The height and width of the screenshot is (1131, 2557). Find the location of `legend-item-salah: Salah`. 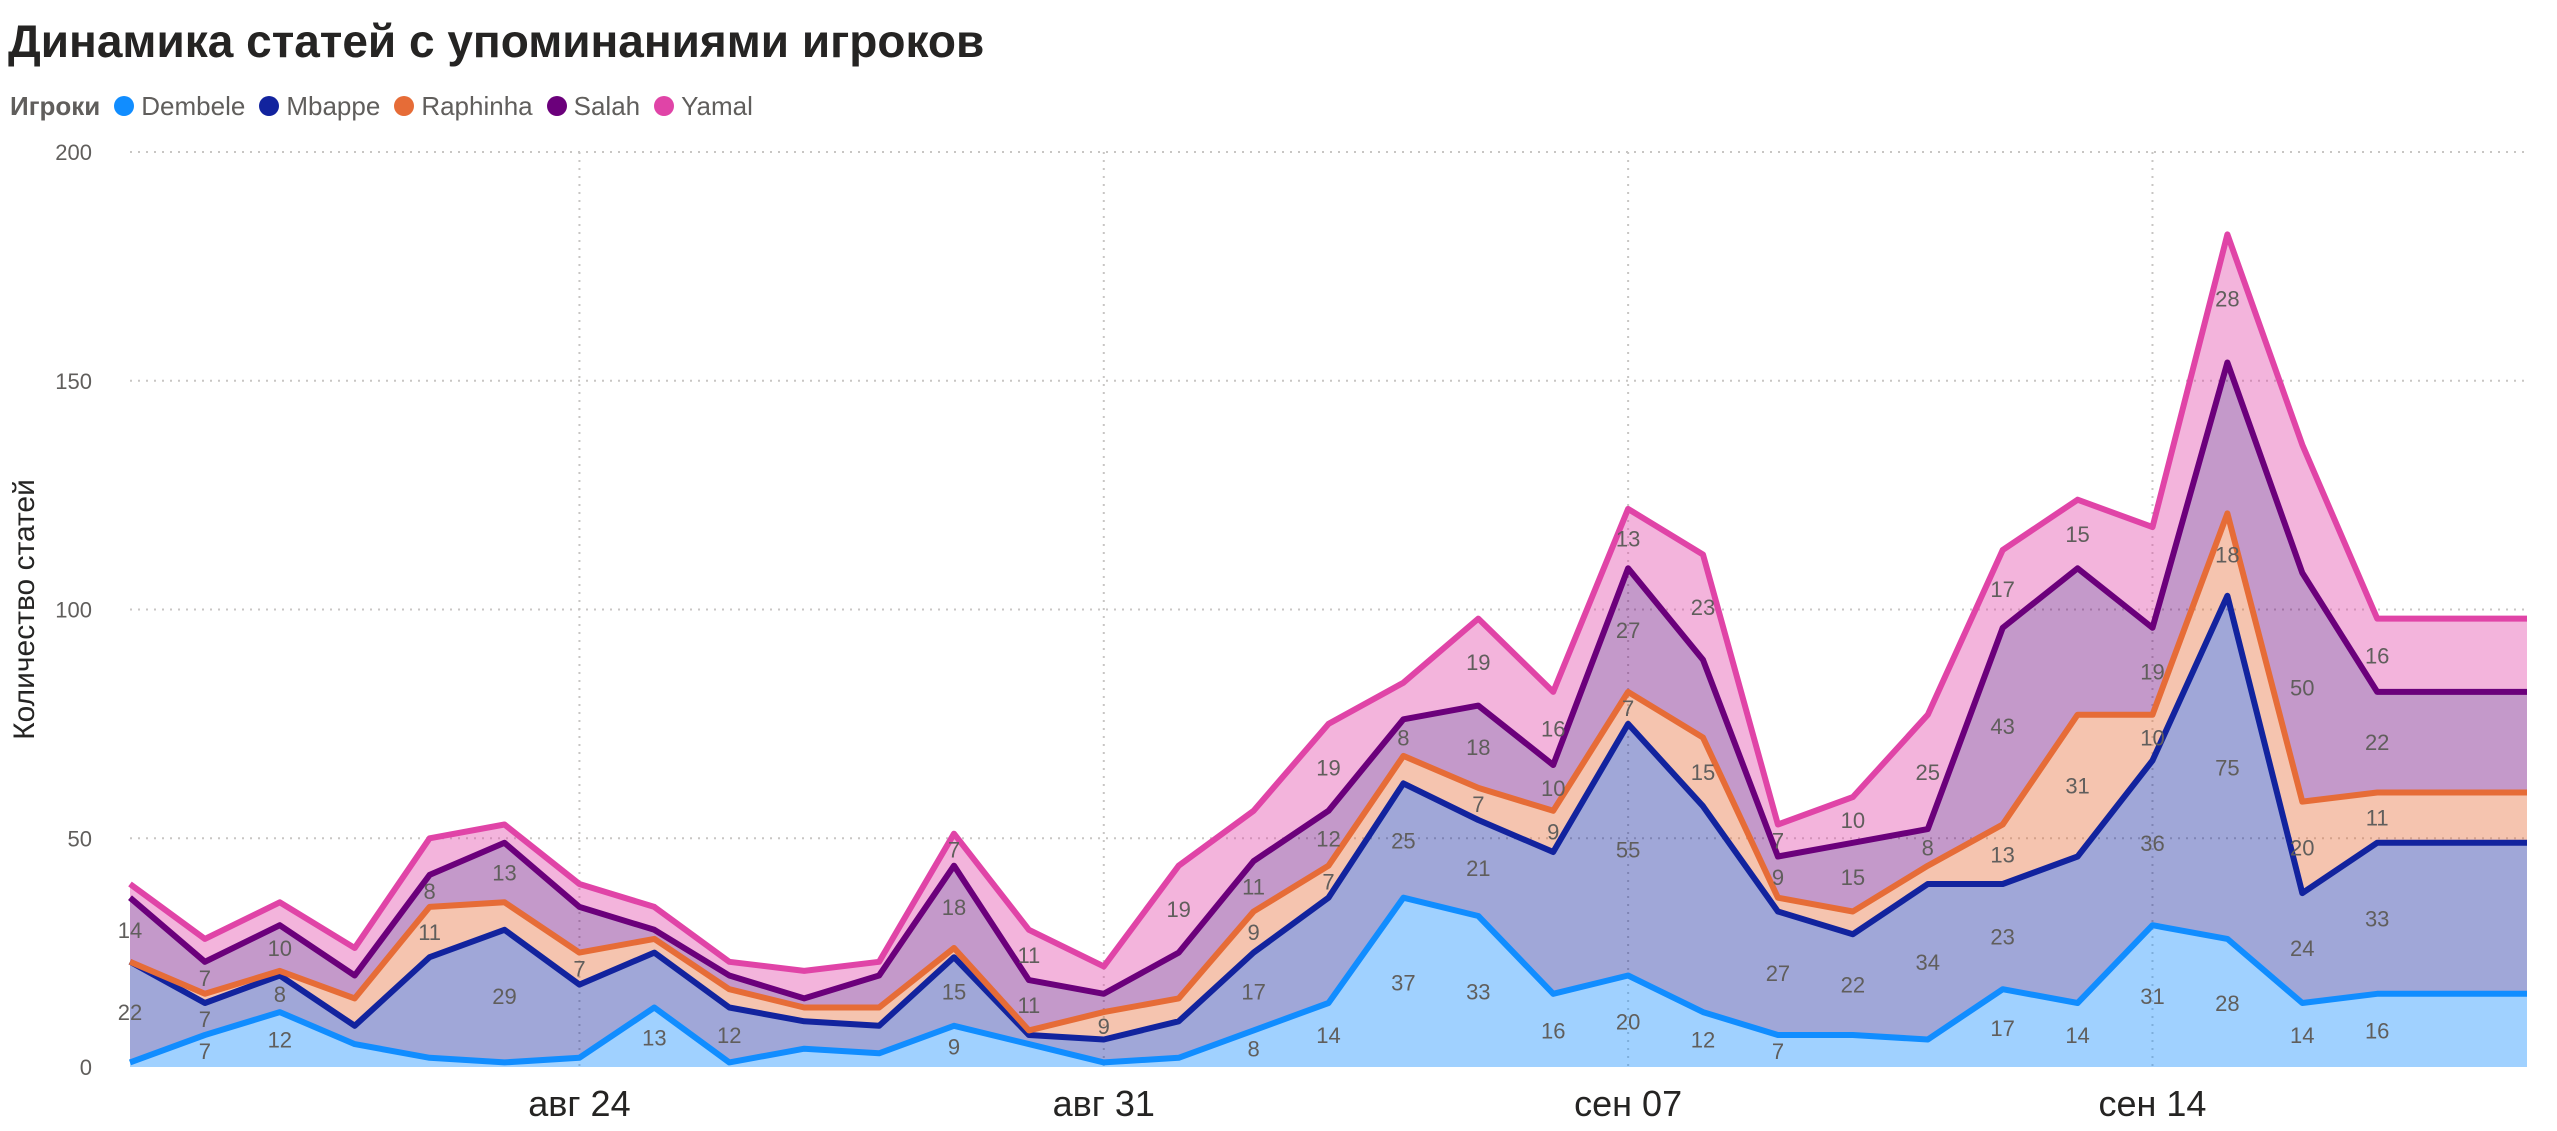

legend-item-salah: Salah is located at coordinates (593, 106).